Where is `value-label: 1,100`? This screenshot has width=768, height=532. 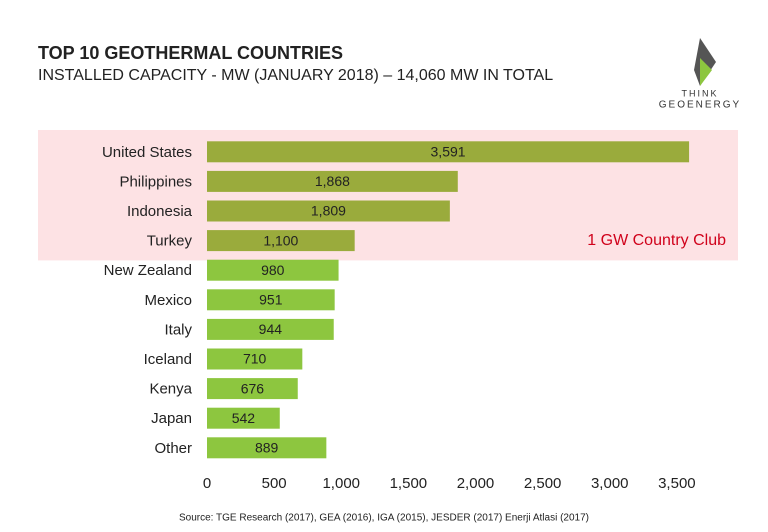
value-label: 1,100 is located at coordinates (280, 240).